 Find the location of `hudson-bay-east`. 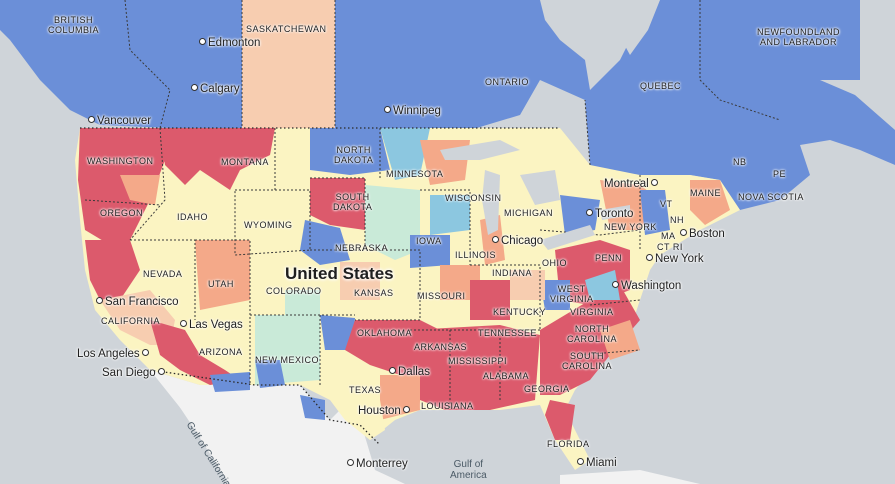

hudson-bay-east is located at coordinates (630, 27).